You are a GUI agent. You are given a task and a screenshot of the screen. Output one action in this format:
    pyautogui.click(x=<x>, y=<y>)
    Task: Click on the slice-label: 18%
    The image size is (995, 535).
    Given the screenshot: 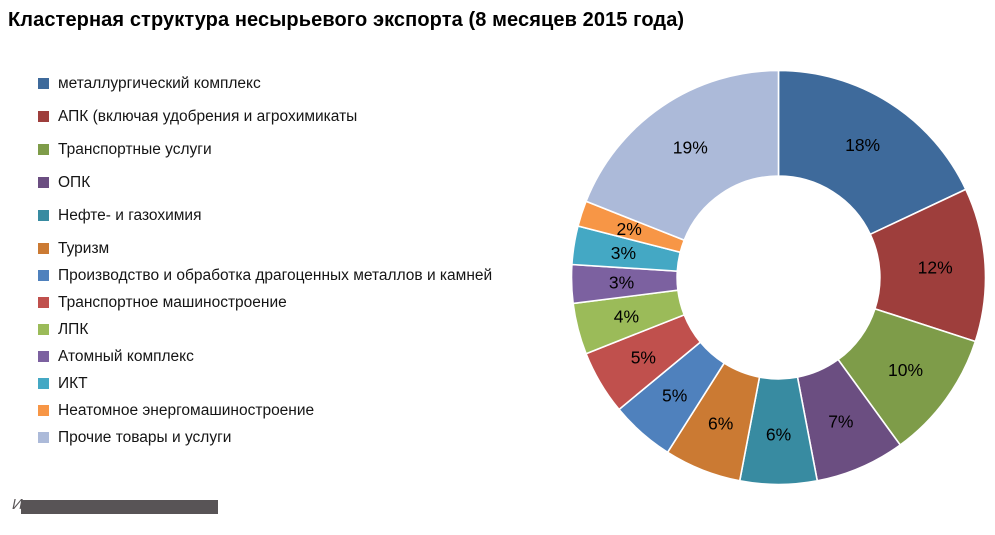 What is the action you would take?
    pyautogui.click(x=862, y=145)
    